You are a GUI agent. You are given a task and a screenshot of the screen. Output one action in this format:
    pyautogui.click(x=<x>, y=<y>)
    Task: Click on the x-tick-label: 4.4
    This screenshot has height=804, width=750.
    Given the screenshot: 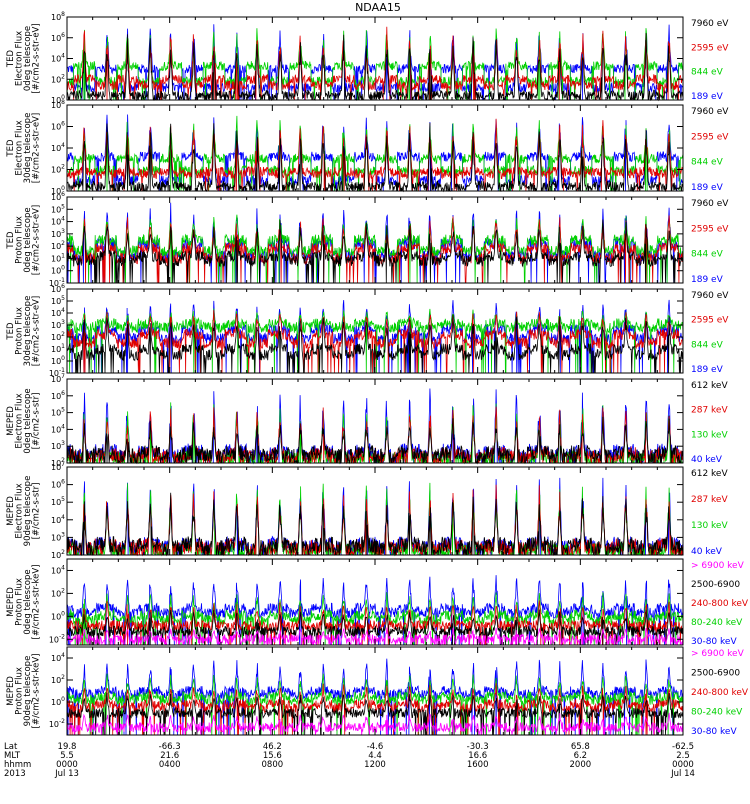 What is the action you would take?
    pyautogui.click(x=375, y=756)
    